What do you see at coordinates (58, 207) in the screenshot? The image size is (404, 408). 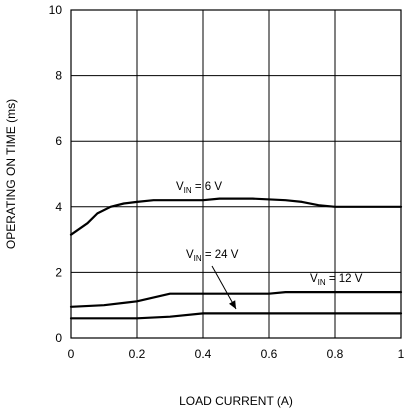 I see `y-tick-label: 4` at bounding box center [58, 207].